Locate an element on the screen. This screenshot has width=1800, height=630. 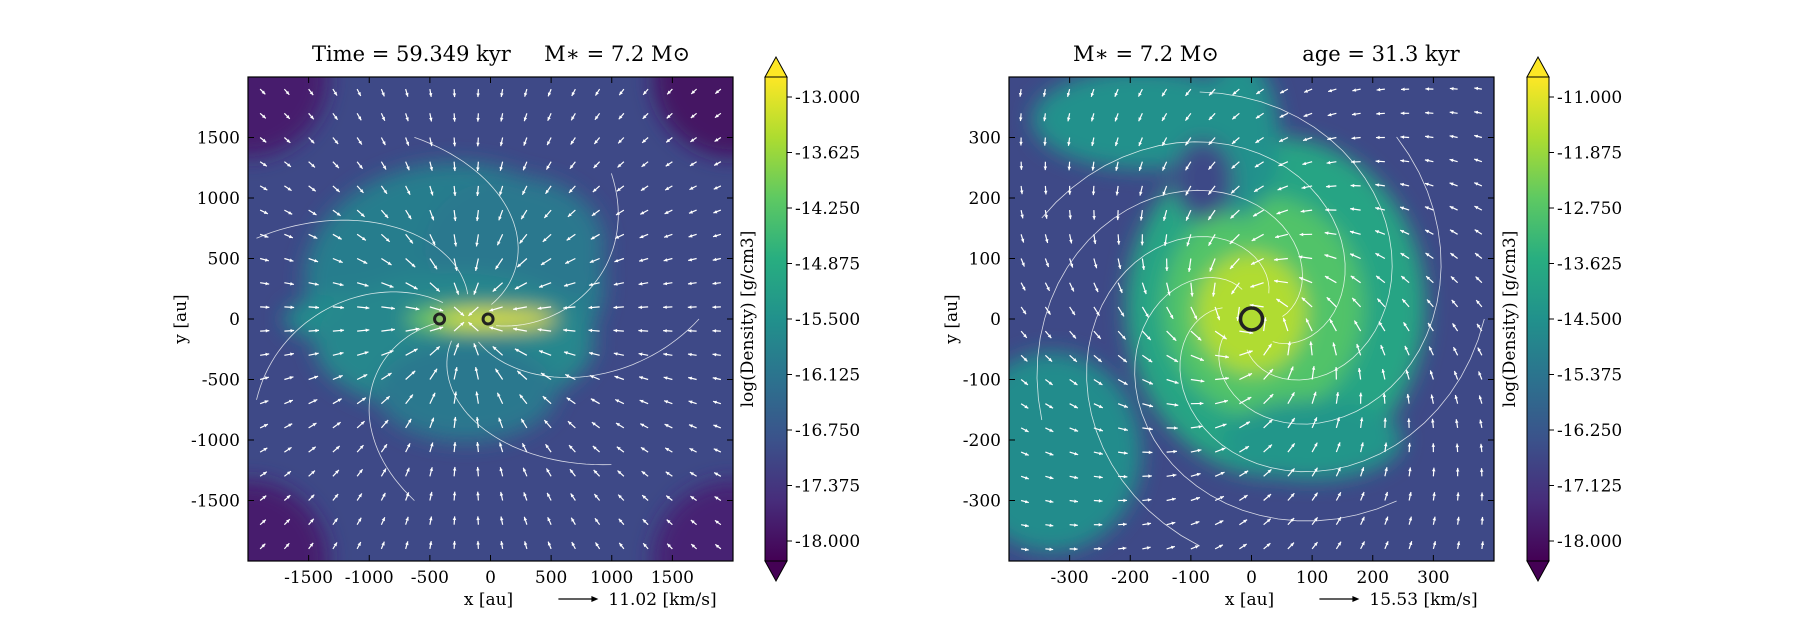
x-axis-label: x [au] is located at coordinates (1249, 600).